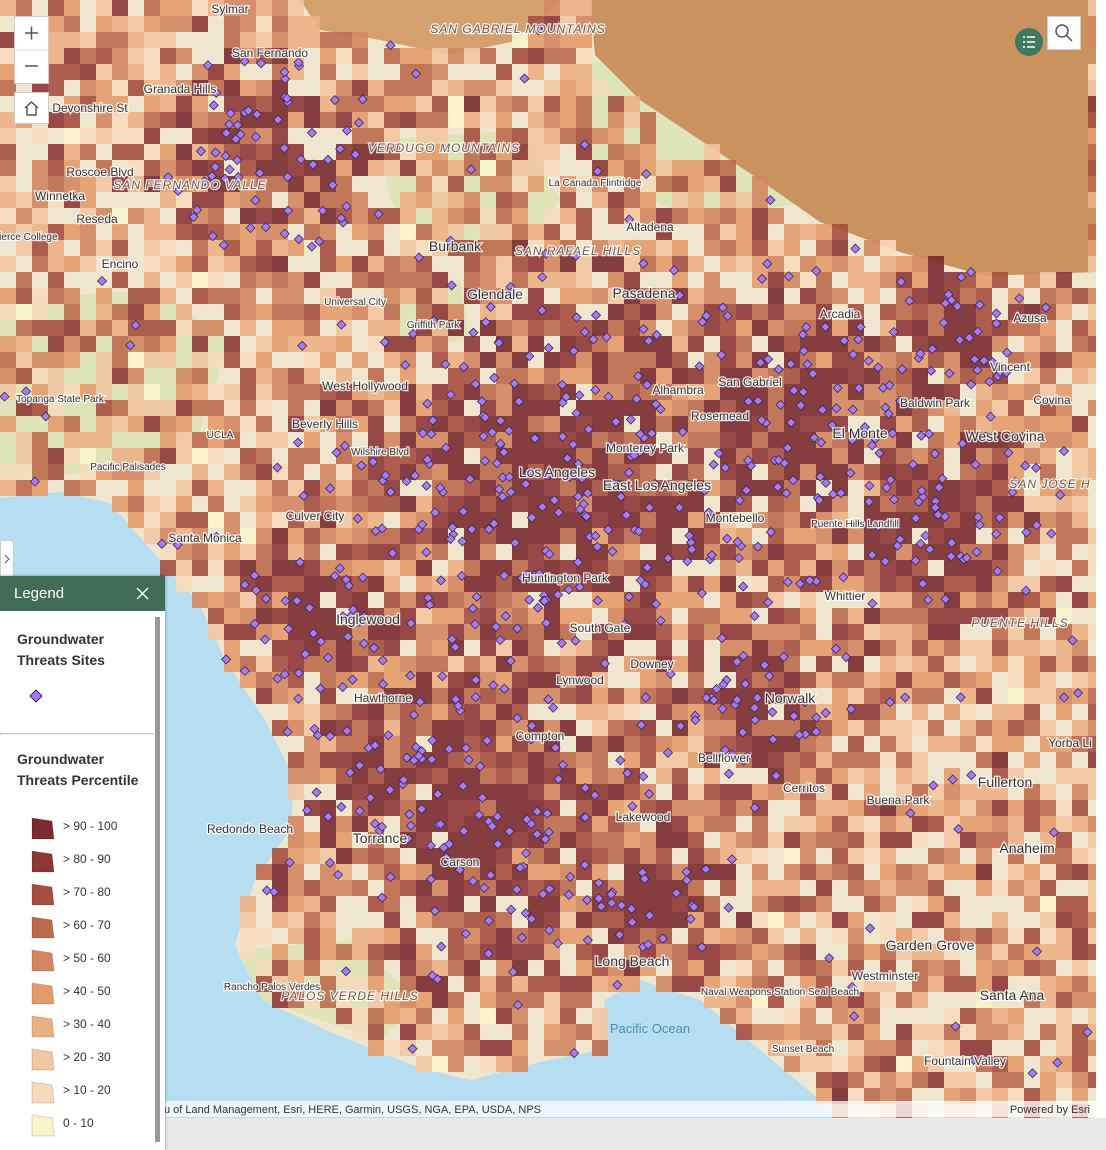 Image resolution: width=1106 pixels, height=1150 pixels. I want to click on zoom-in, so click(31, 33).